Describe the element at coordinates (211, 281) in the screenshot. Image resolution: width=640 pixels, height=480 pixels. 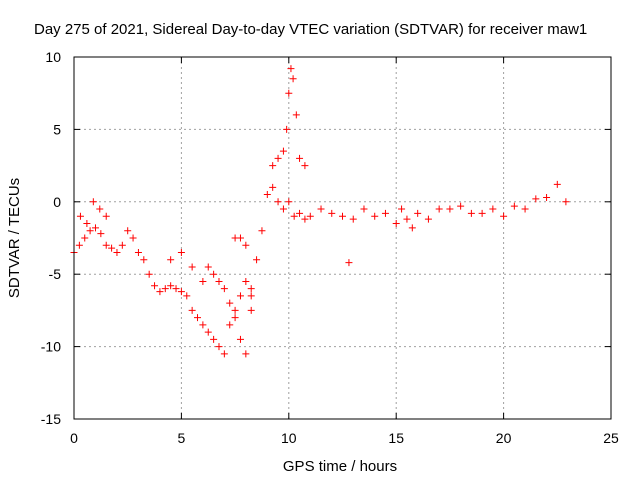
I see `series-secondary-trace` at that location.